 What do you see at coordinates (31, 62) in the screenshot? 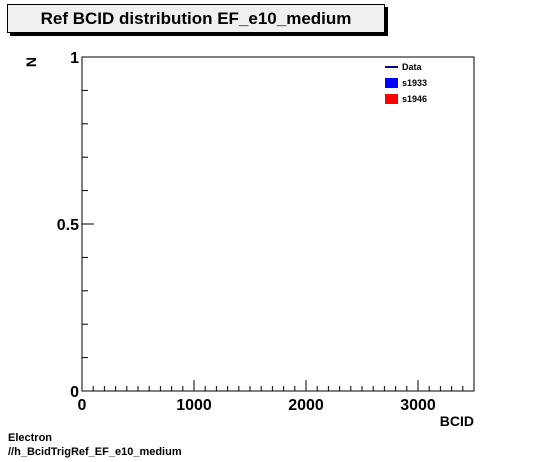
I see `y-axis-title: N` at bounding box center [31, 62].